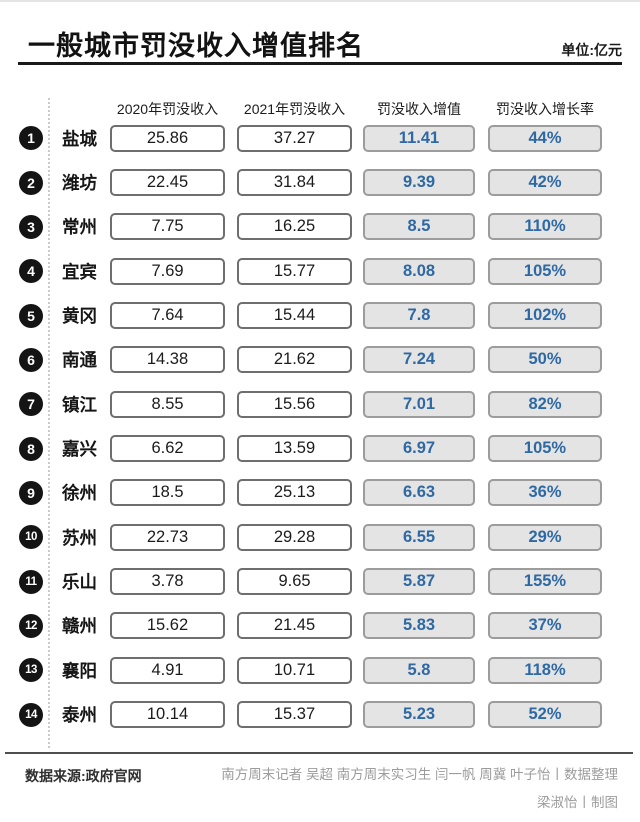 The image size is (640, 822). Describe the element at coordinates (545, 404) in the screenshot. I see `value-growth-rate: 82%` at that location.